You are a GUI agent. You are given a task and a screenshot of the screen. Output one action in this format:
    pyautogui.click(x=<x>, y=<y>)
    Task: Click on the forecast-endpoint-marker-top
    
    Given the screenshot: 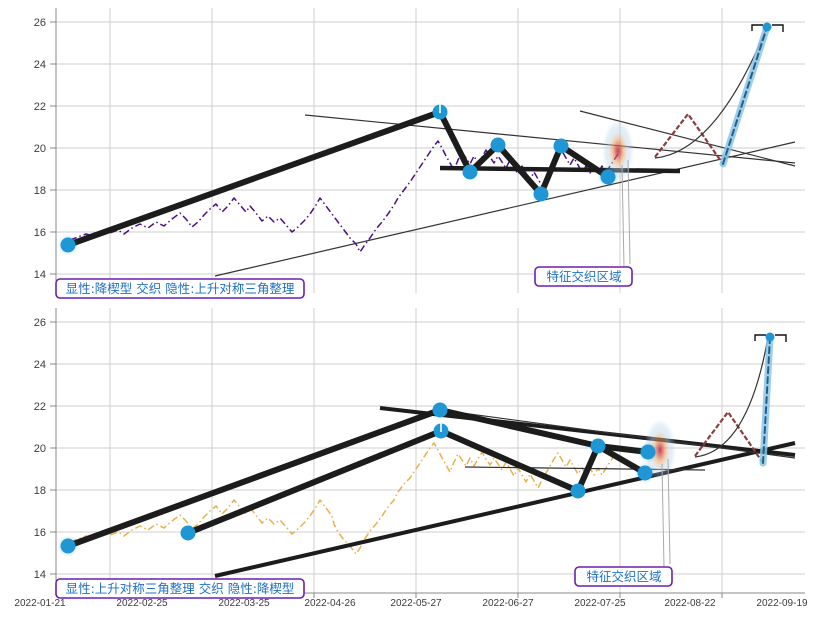 What is the action you would take?
    pyautogui.click(x=767, y=27)
    